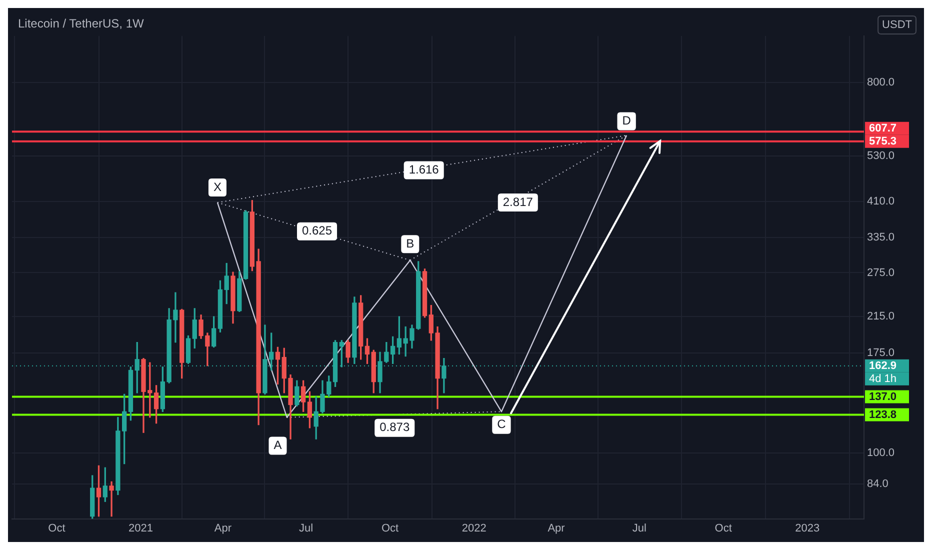 This screenshot has height=550, width=932. What do you see at coordinates (140, 528) in the screenshot?
I see `x-tick-label: 2021` at bounding box center [140, 528].